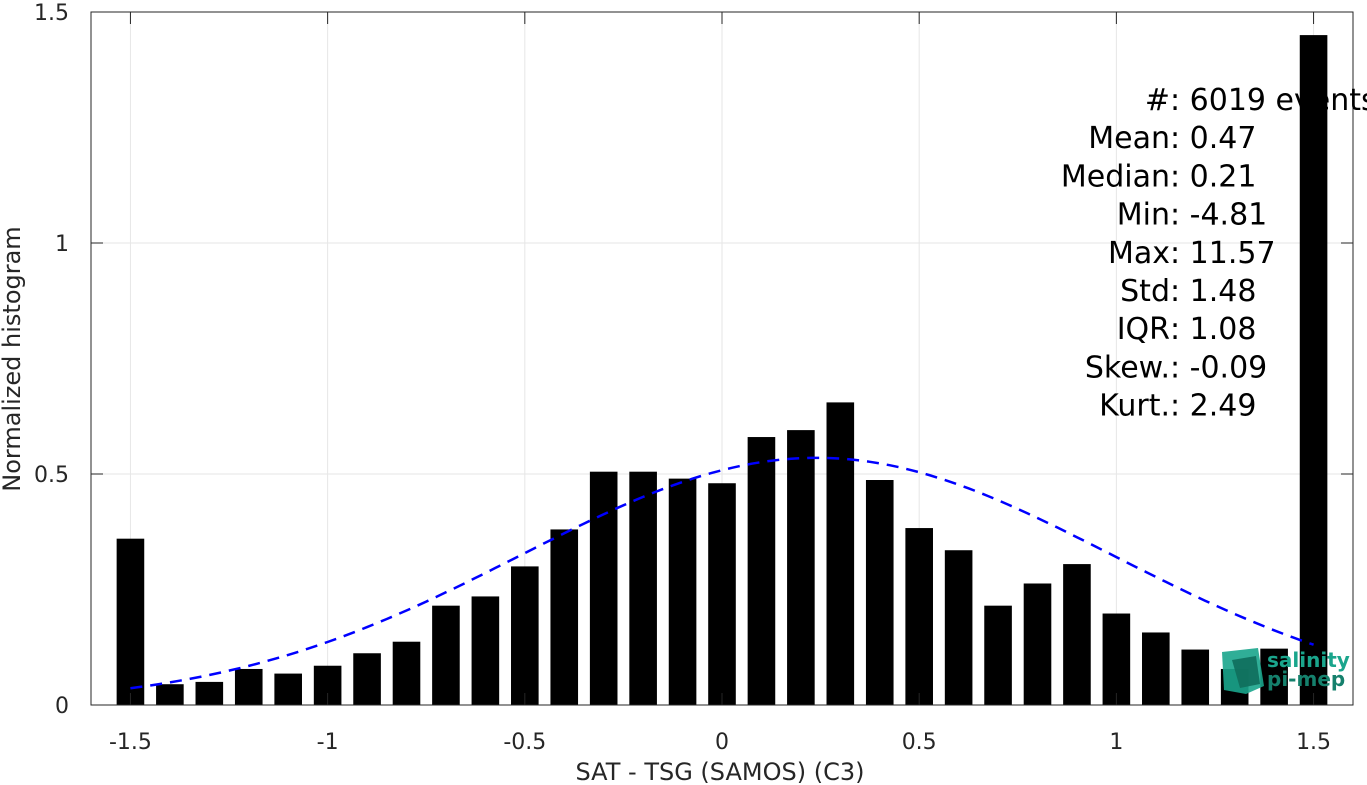 The image size is (1367, 785). What do you see at coordinates (1129, 138) in the screenshot?
I see `stat-label: Mean` at bounding box center [1129, 138].